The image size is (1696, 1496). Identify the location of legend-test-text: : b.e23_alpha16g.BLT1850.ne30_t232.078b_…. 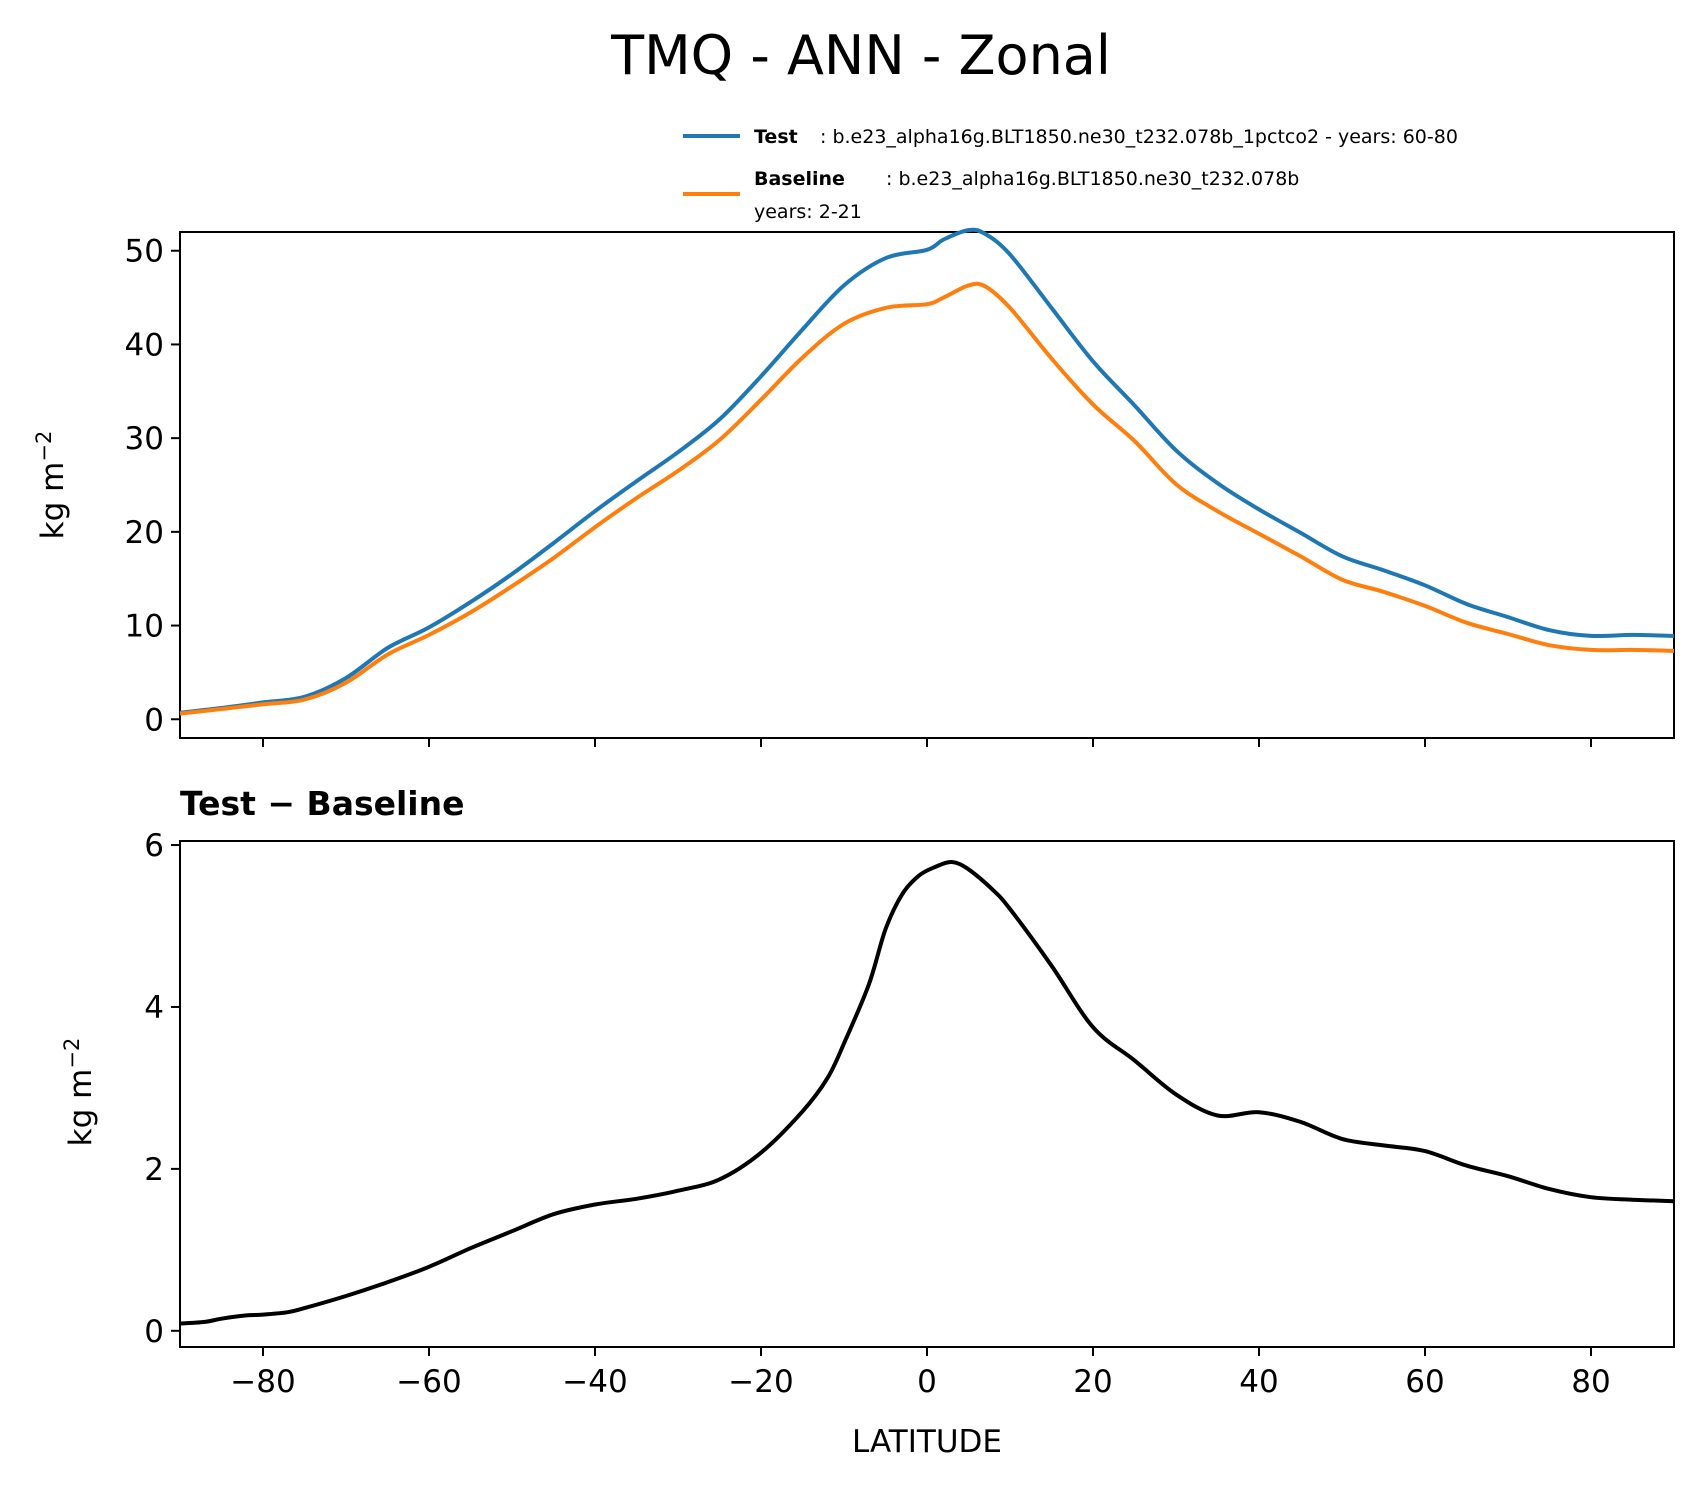
(1139, 137).